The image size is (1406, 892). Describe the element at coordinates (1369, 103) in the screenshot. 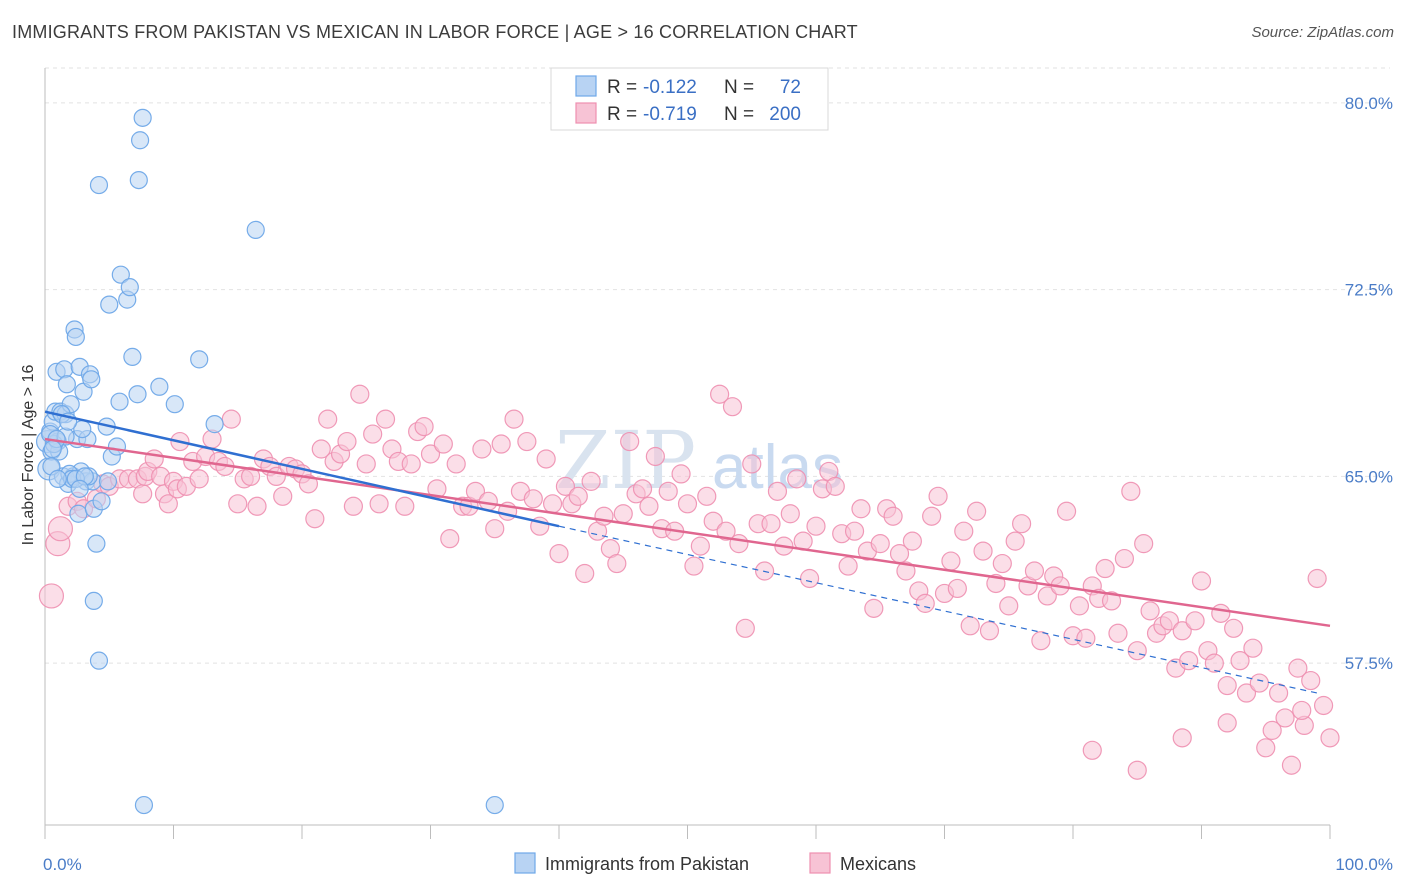

I see `y-tick-label: 80.0%` at that location.